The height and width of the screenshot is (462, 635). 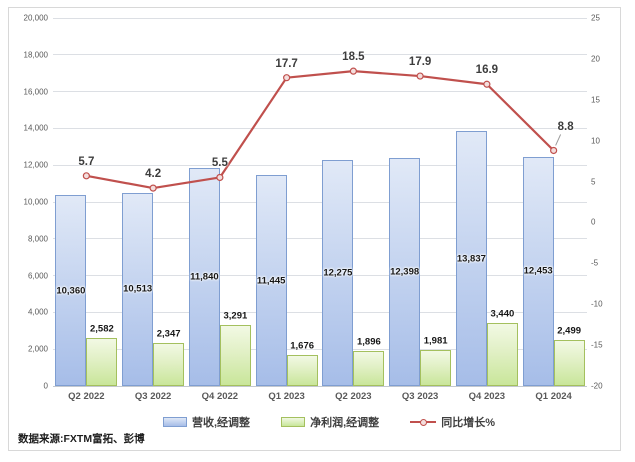 I want to click on bar-label-net-profit: 1,896, so click(x=368, y=342).